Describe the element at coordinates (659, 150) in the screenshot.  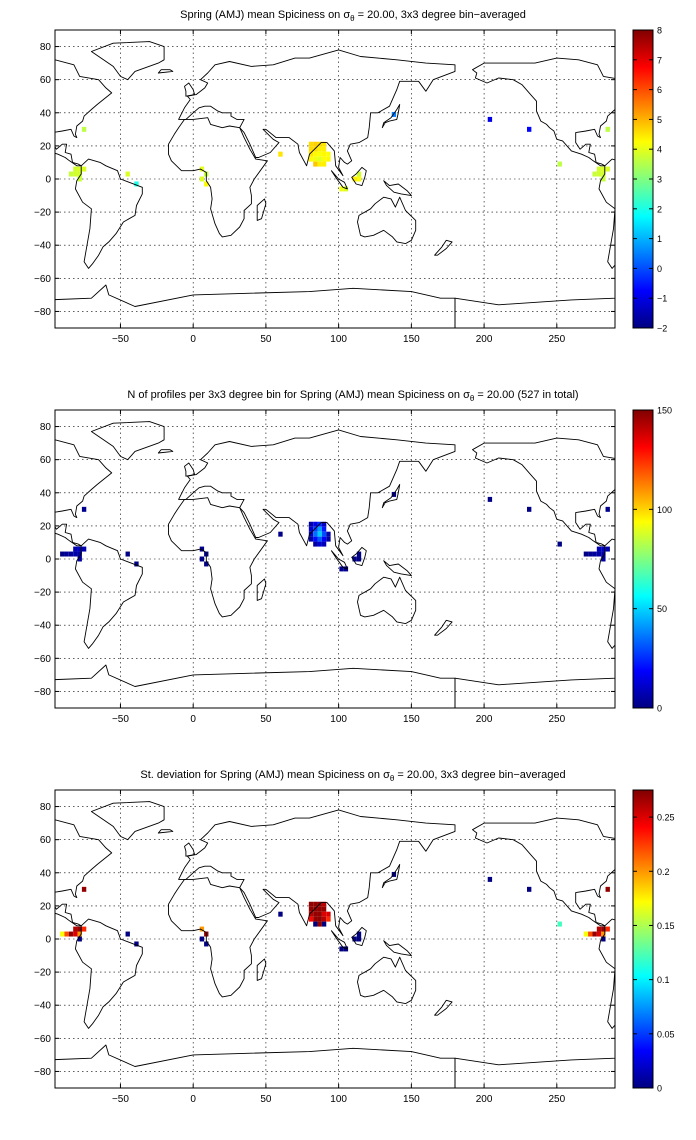
I see `colorbar-tick-label: 4` at that location.